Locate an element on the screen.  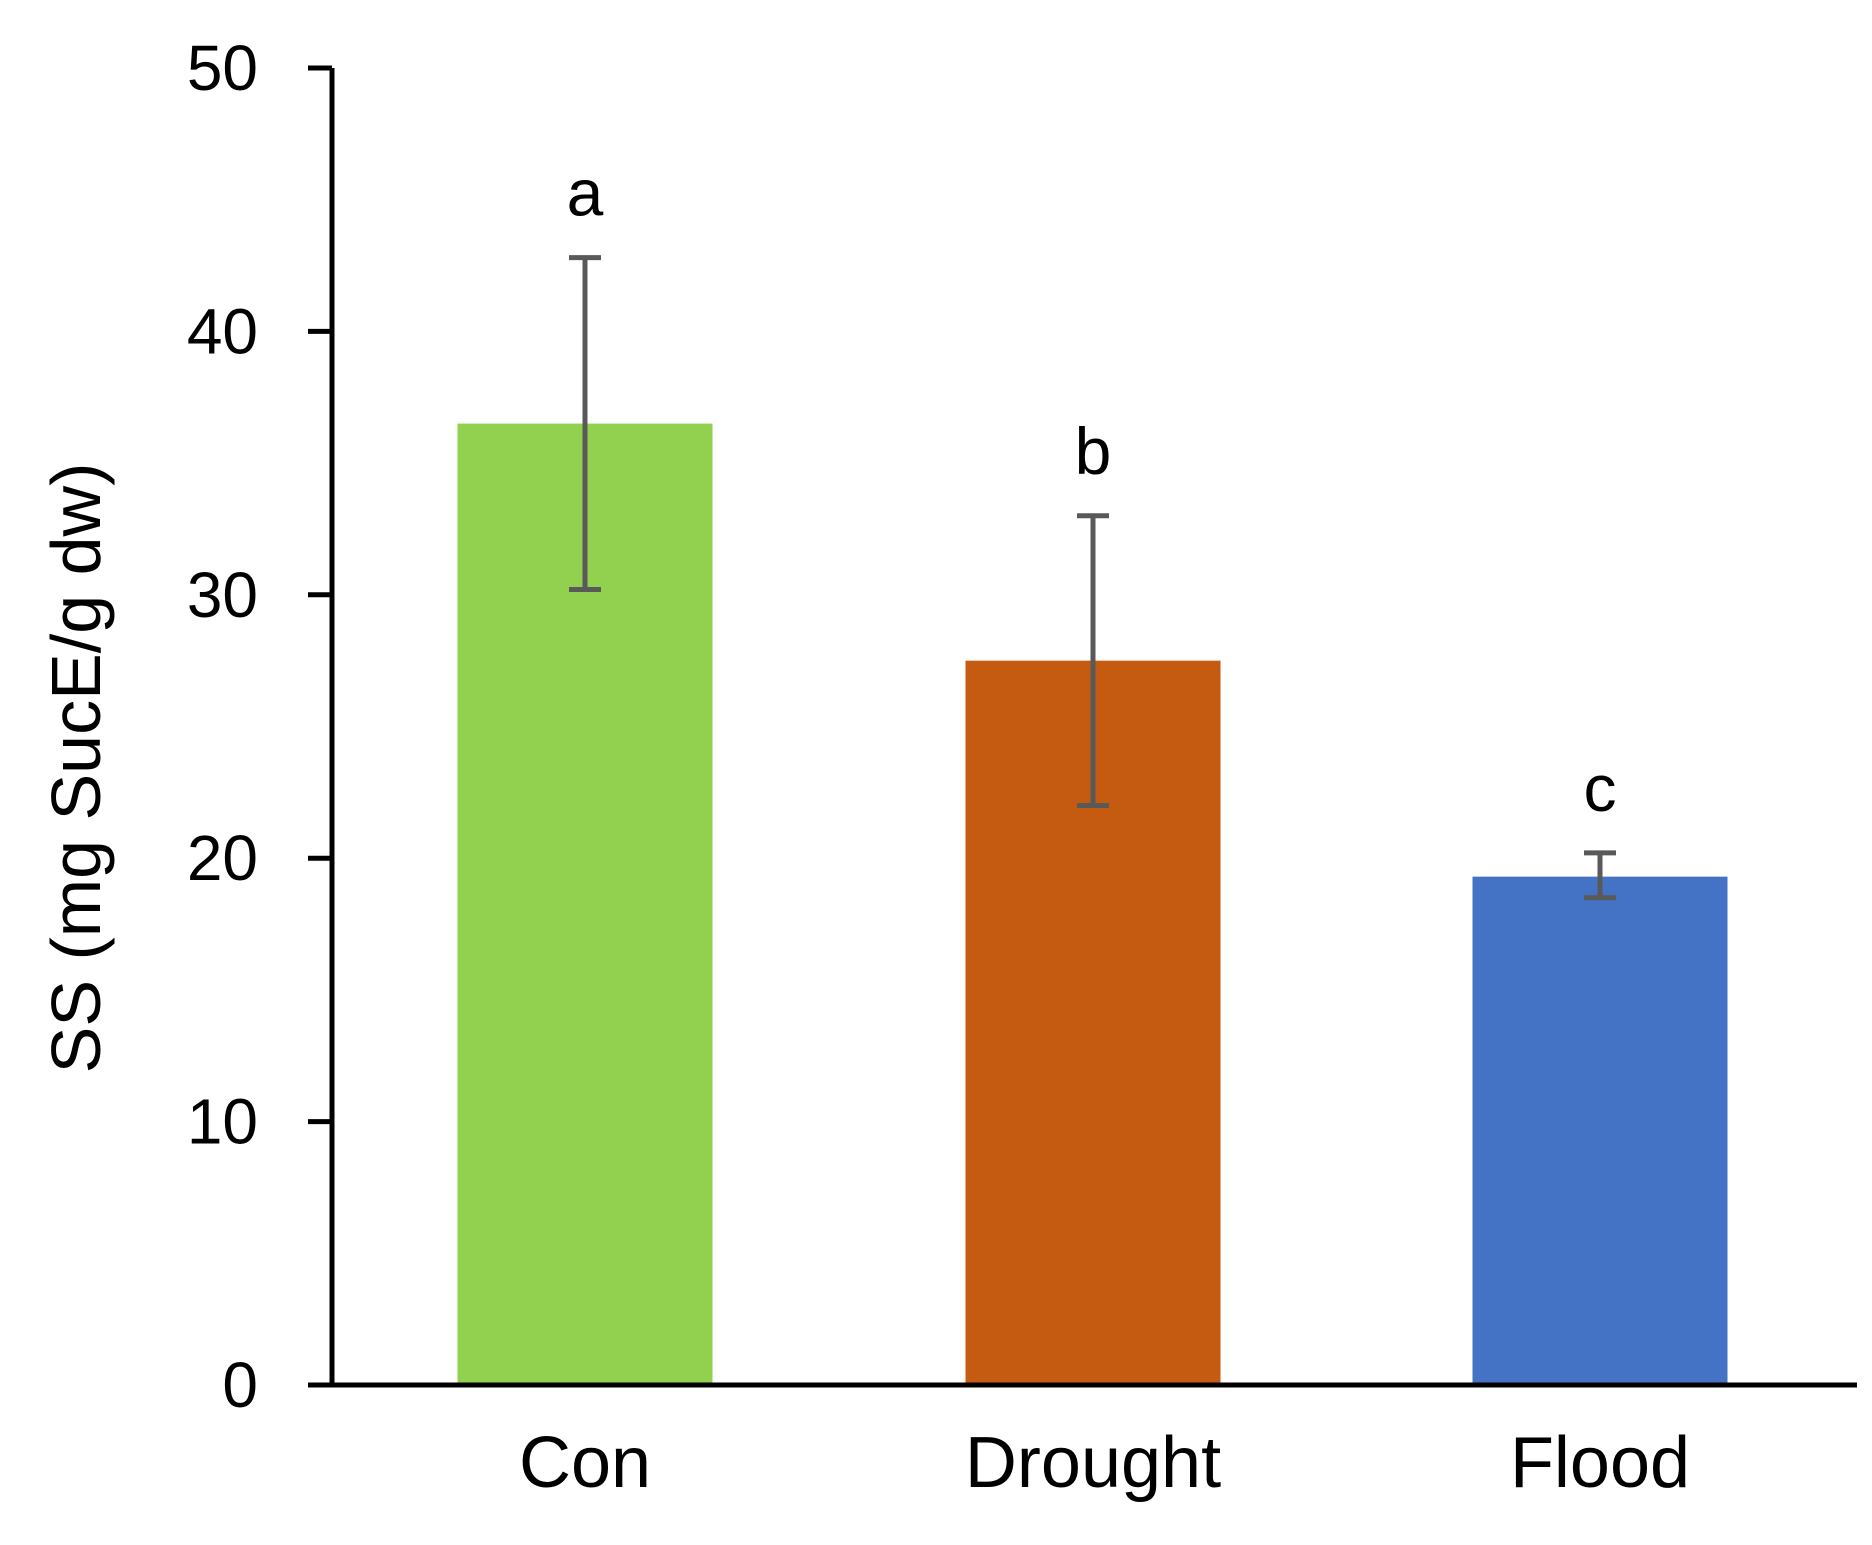
y-tick-label-30: 30 is located at coordinates (222, 595).